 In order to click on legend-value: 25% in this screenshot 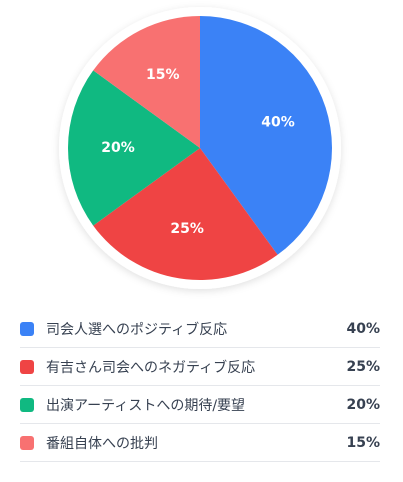, I will do `click(363, 366)`.